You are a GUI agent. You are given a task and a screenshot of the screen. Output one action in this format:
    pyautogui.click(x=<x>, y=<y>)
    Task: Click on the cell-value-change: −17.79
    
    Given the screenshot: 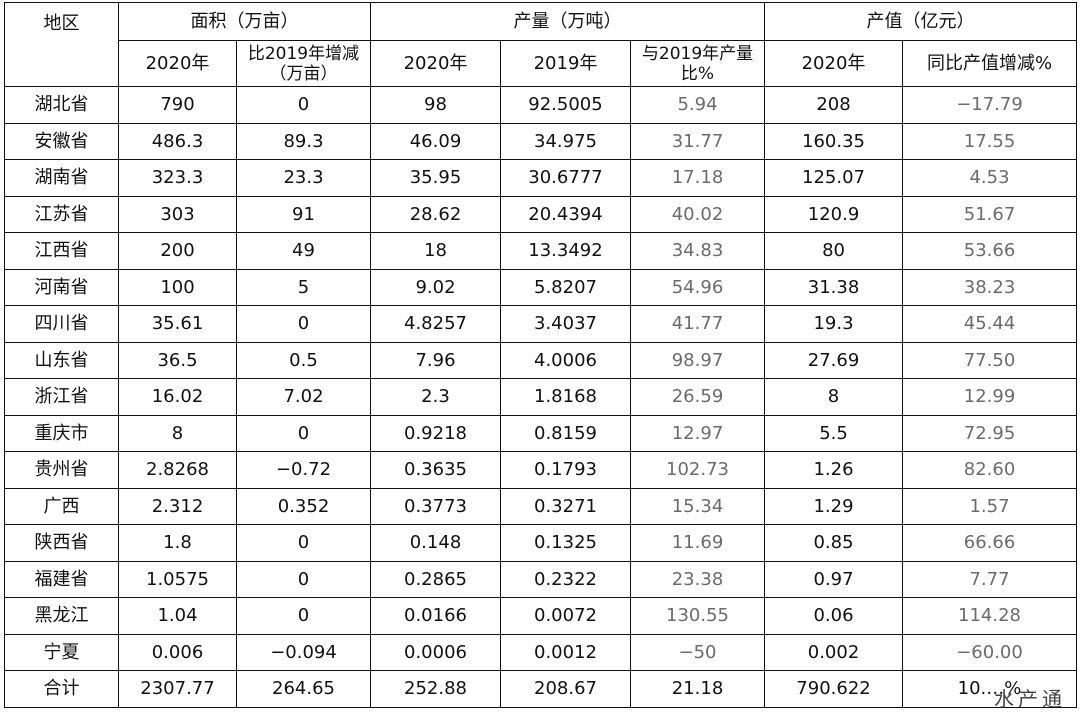 What is the action you would take?
    pyautogui.click(x=990, y=105)
    